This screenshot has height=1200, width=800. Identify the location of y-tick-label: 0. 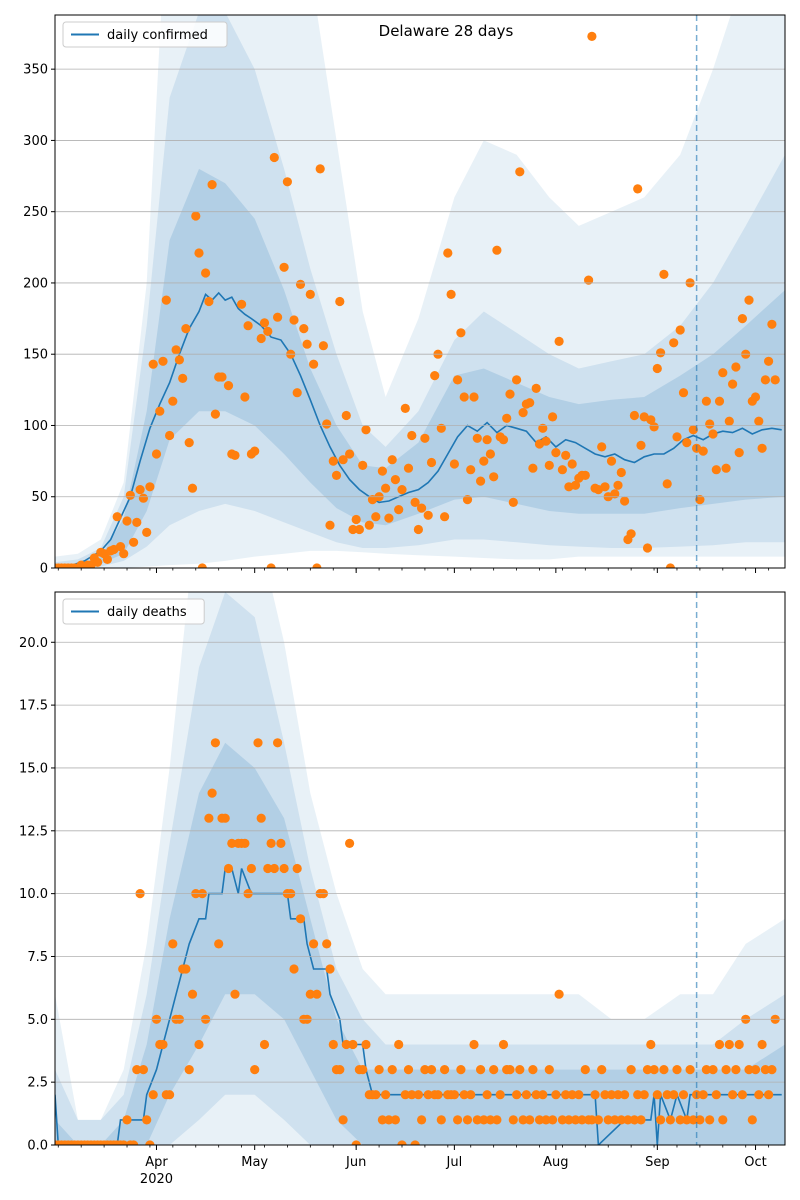
(44, 569).